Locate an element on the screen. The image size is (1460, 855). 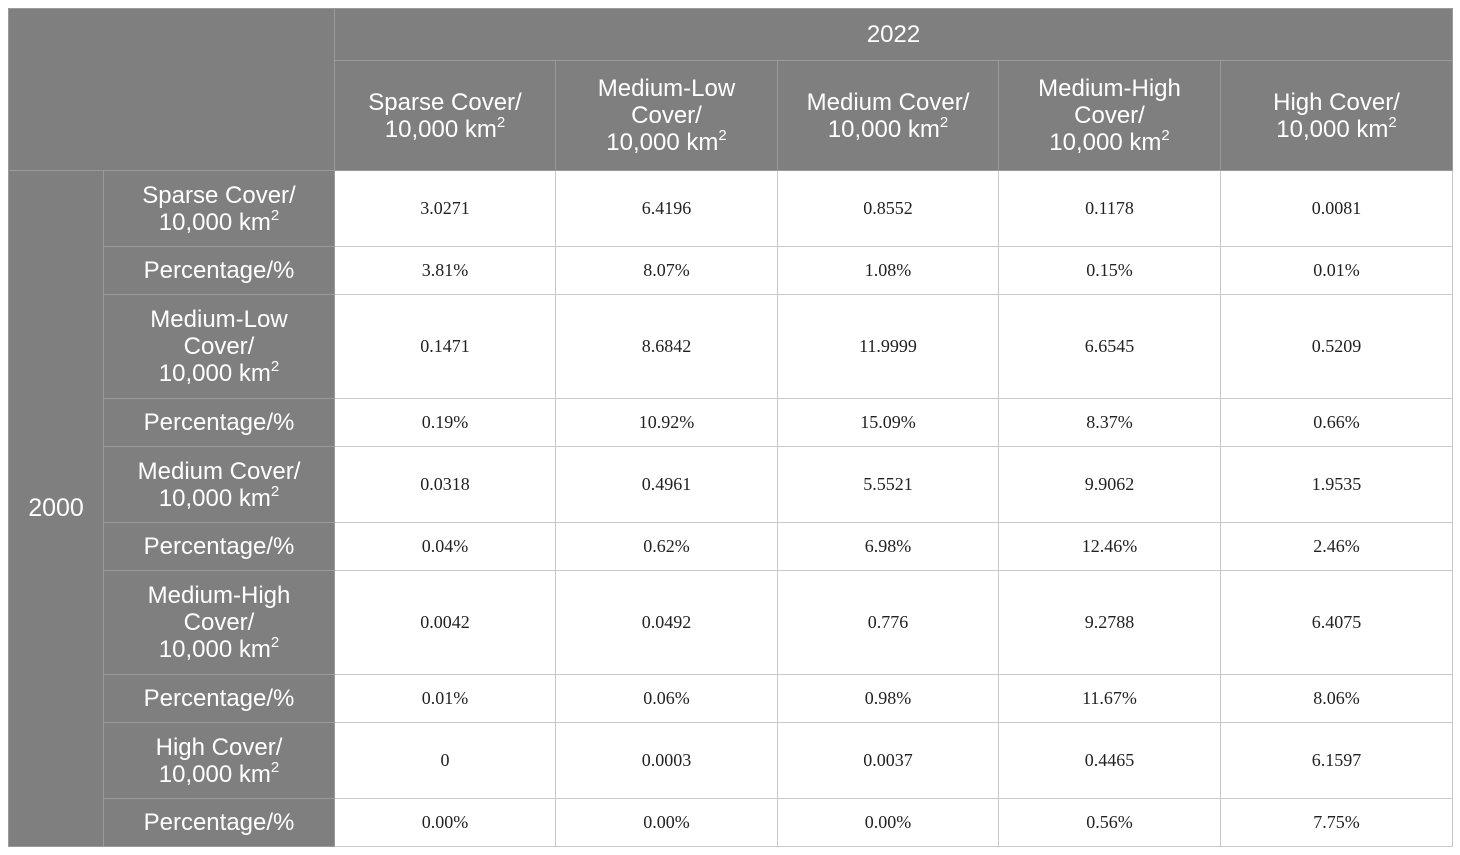
table-cell: 2.46% is located at coordinates (1336, 546).